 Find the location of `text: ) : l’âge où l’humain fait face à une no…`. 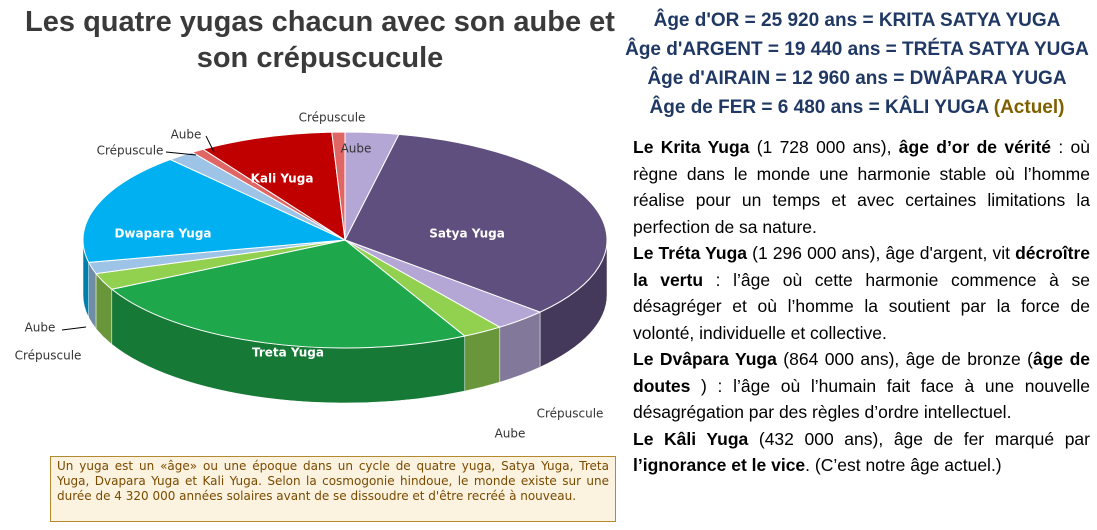

text: ) : l’âge où l’humain fait face à une no… is located at coordinates (861, 399).